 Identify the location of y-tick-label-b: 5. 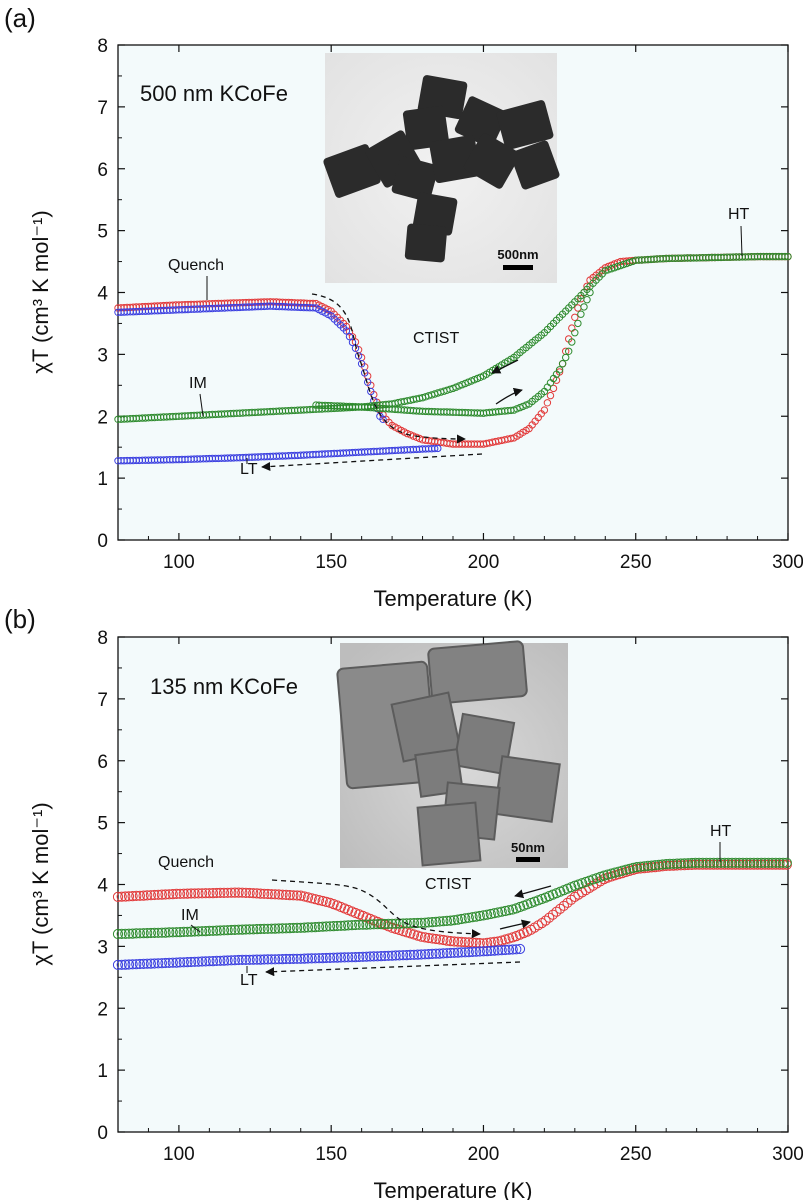
(102, 824).